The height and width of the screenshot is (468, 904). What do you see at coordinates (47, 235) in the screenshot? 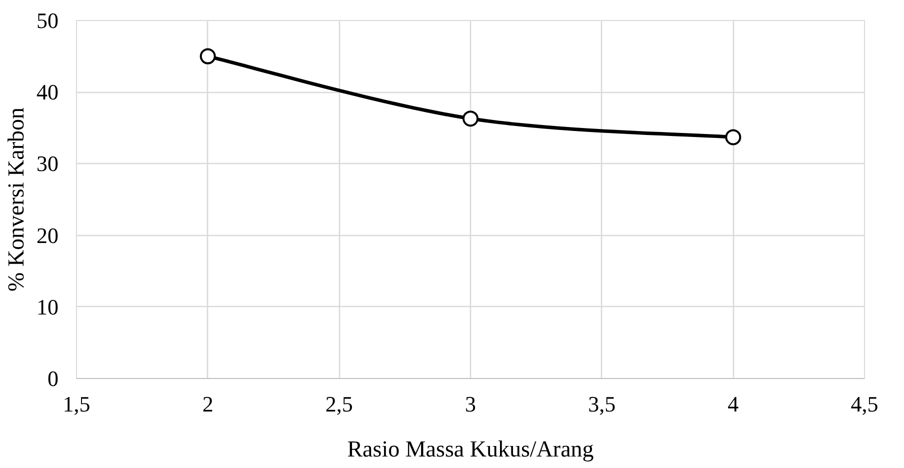
I see `y-tick-label: 20` at bounding box center [47, 235].